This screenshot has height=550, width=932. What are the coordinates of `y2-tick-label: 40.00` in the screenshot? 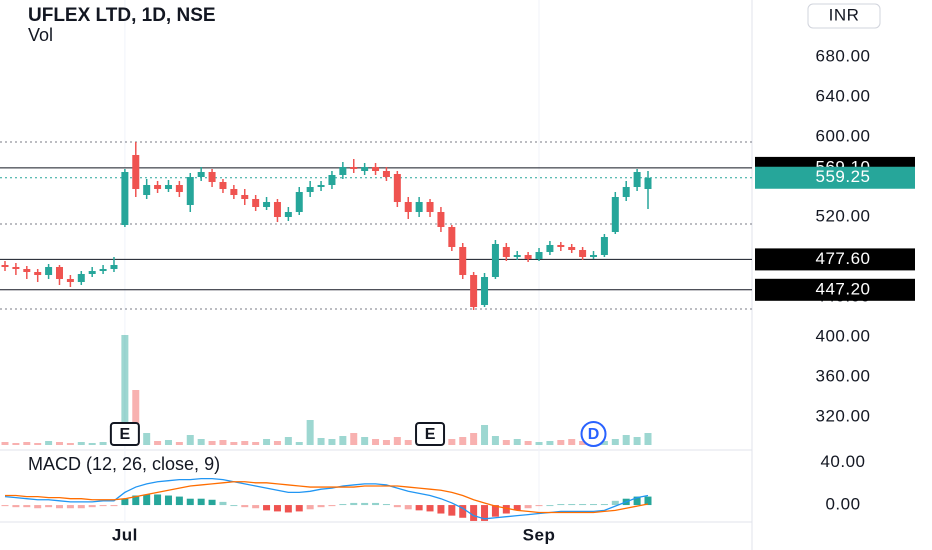 It's located at (842, 461).